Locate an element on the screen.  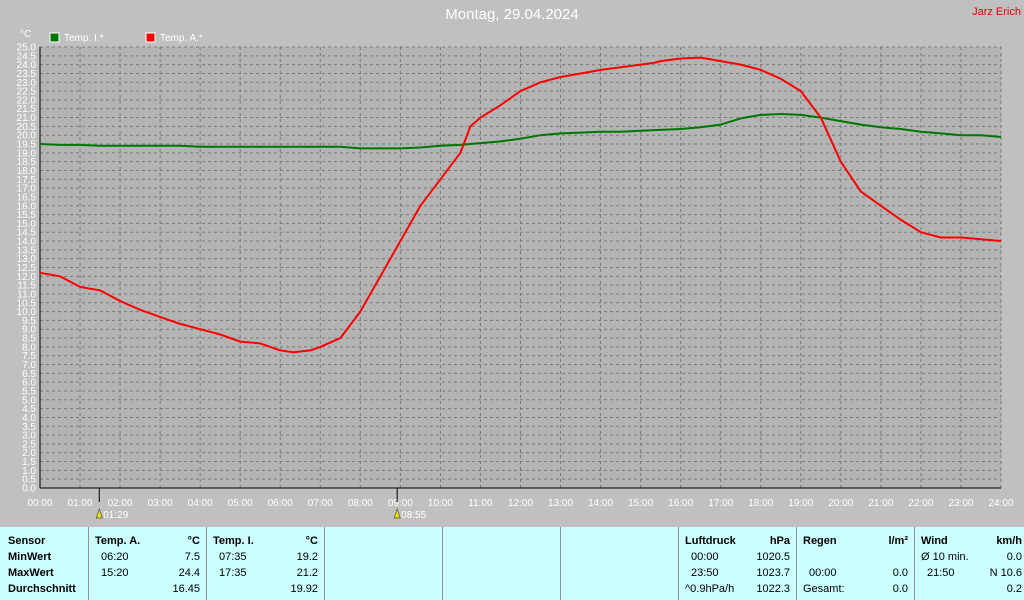
x-tick-label: 11:00 is located at coordinates (480, 503).